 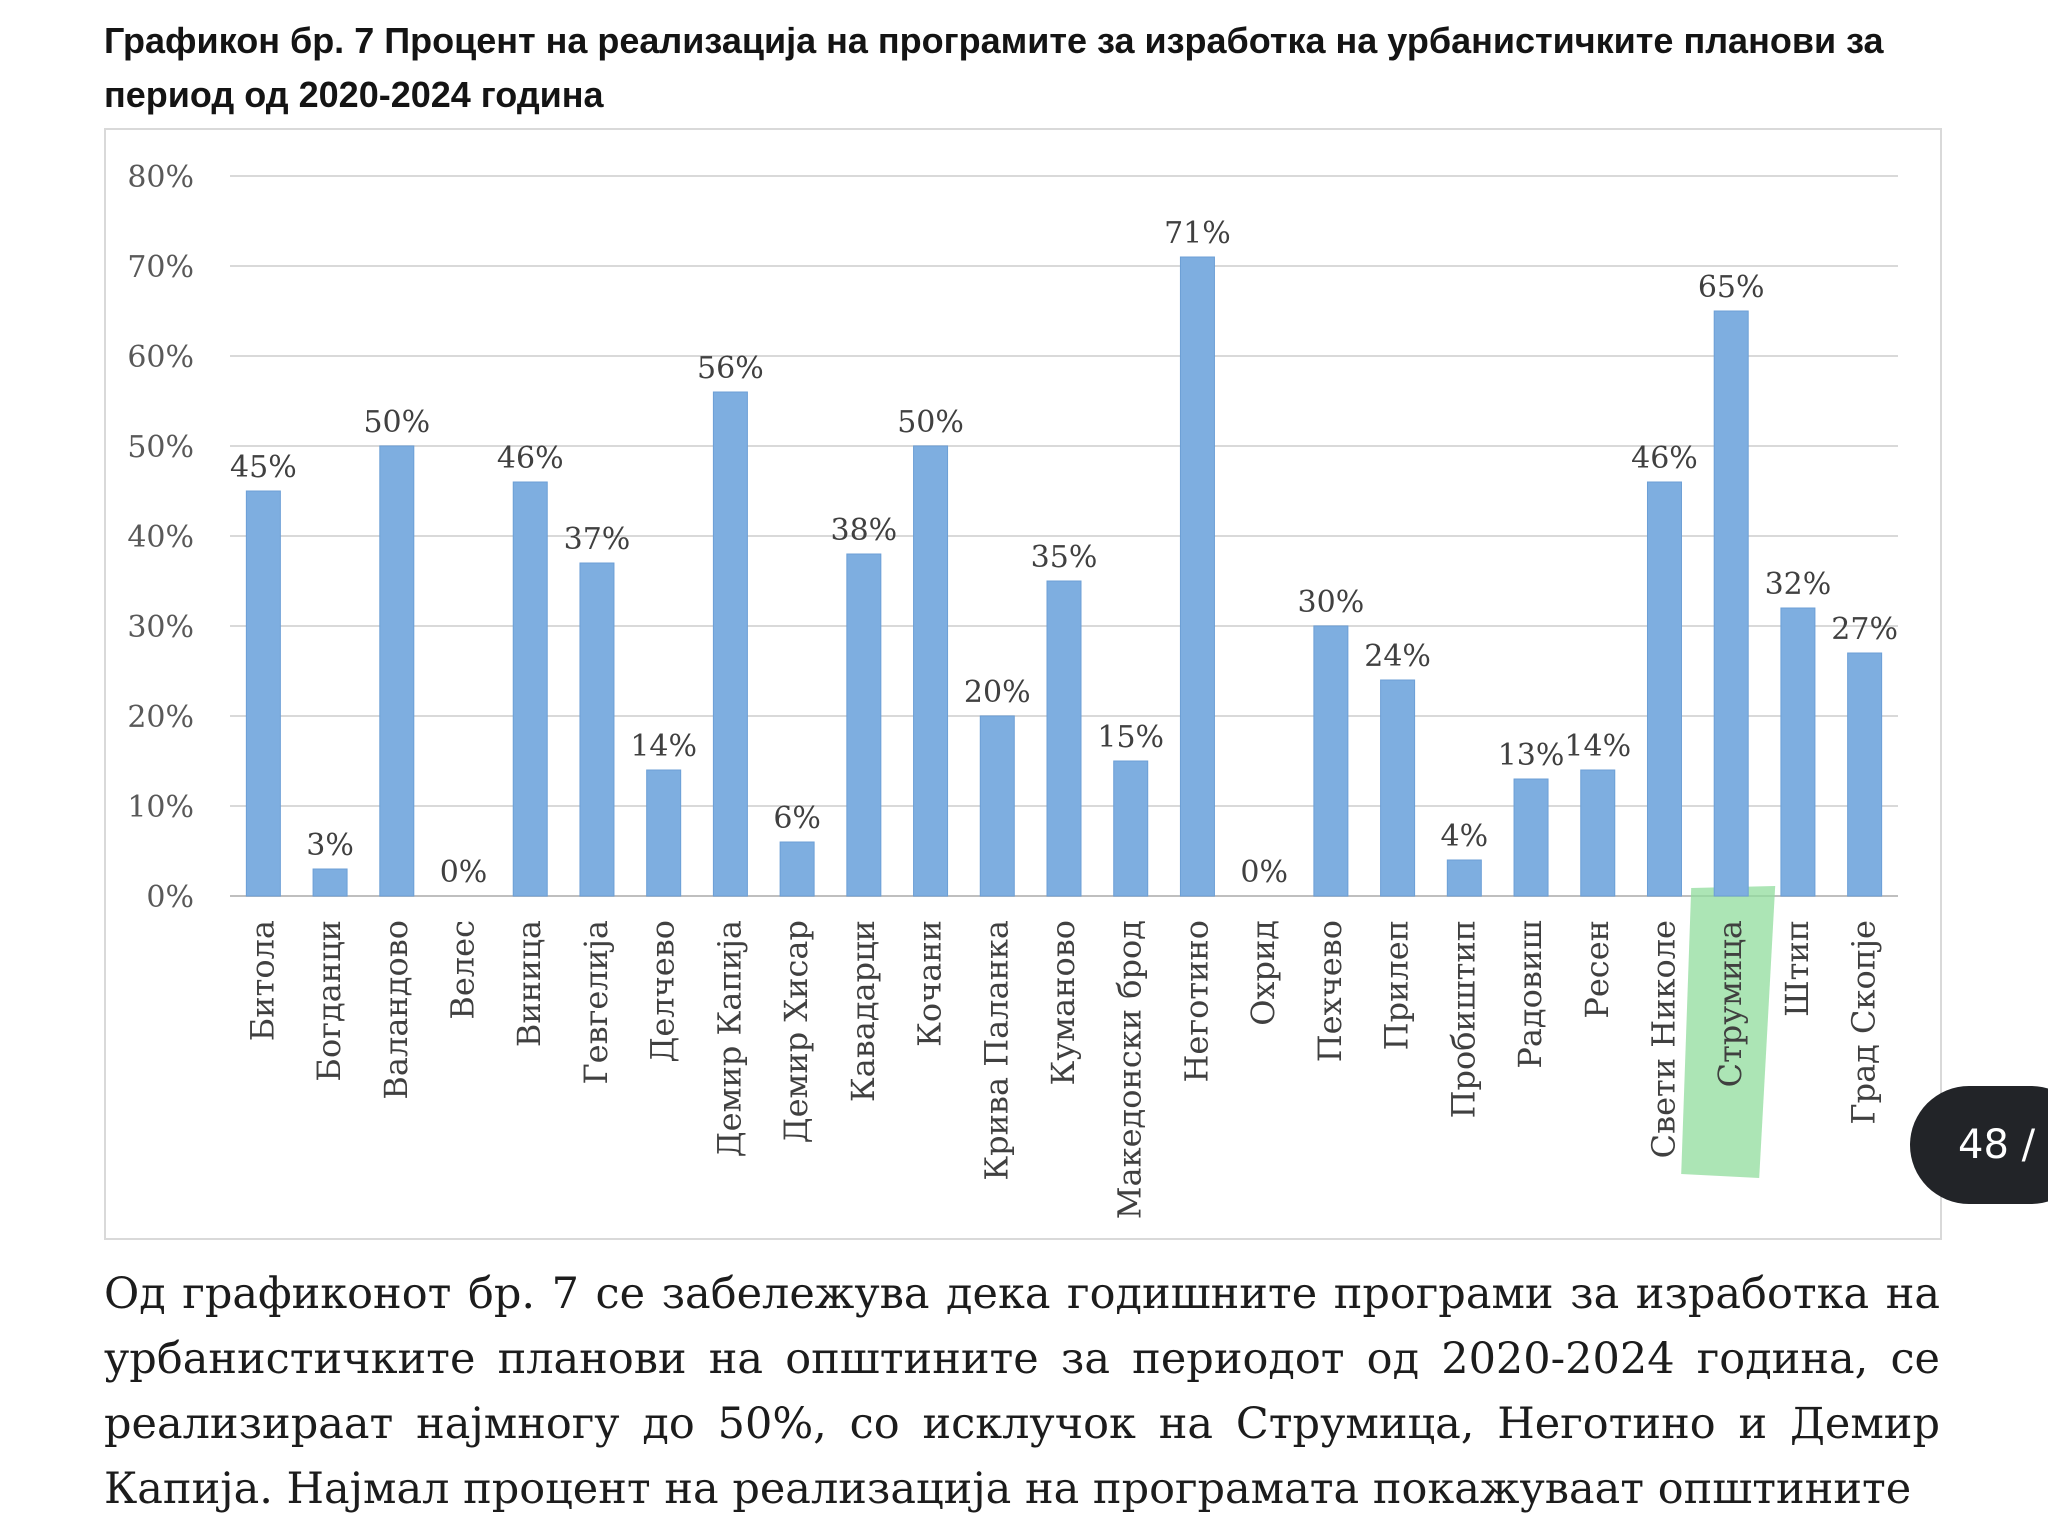 I want to click on category-label: Штип, so click(x=1797, y=968).